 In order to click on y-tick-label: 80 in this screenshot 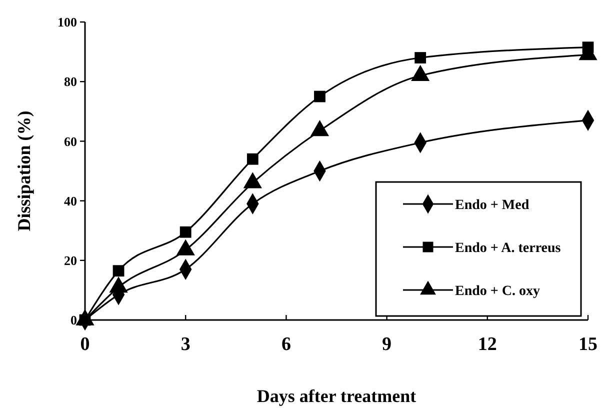, I will do `click(70, 82)`.